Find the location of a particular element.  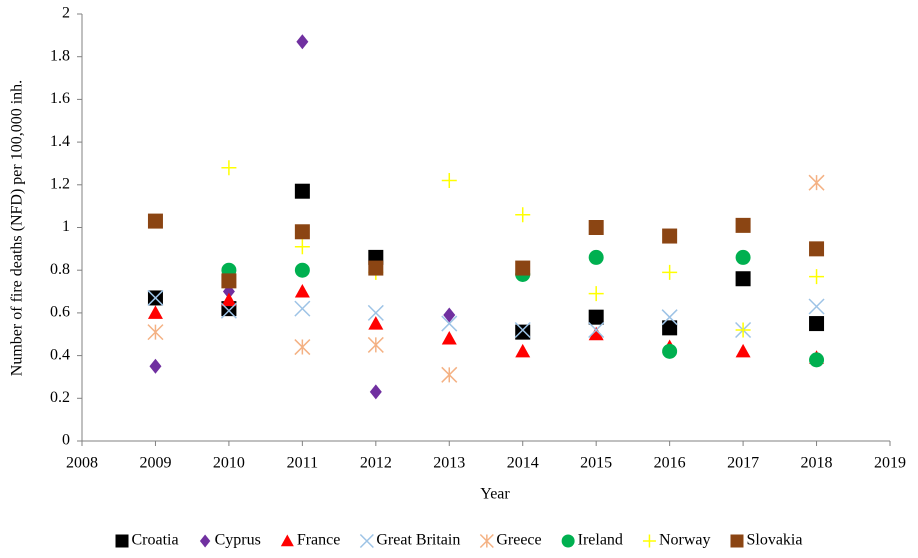

legend-label: Great Britain is located at coordinates (418, 540).